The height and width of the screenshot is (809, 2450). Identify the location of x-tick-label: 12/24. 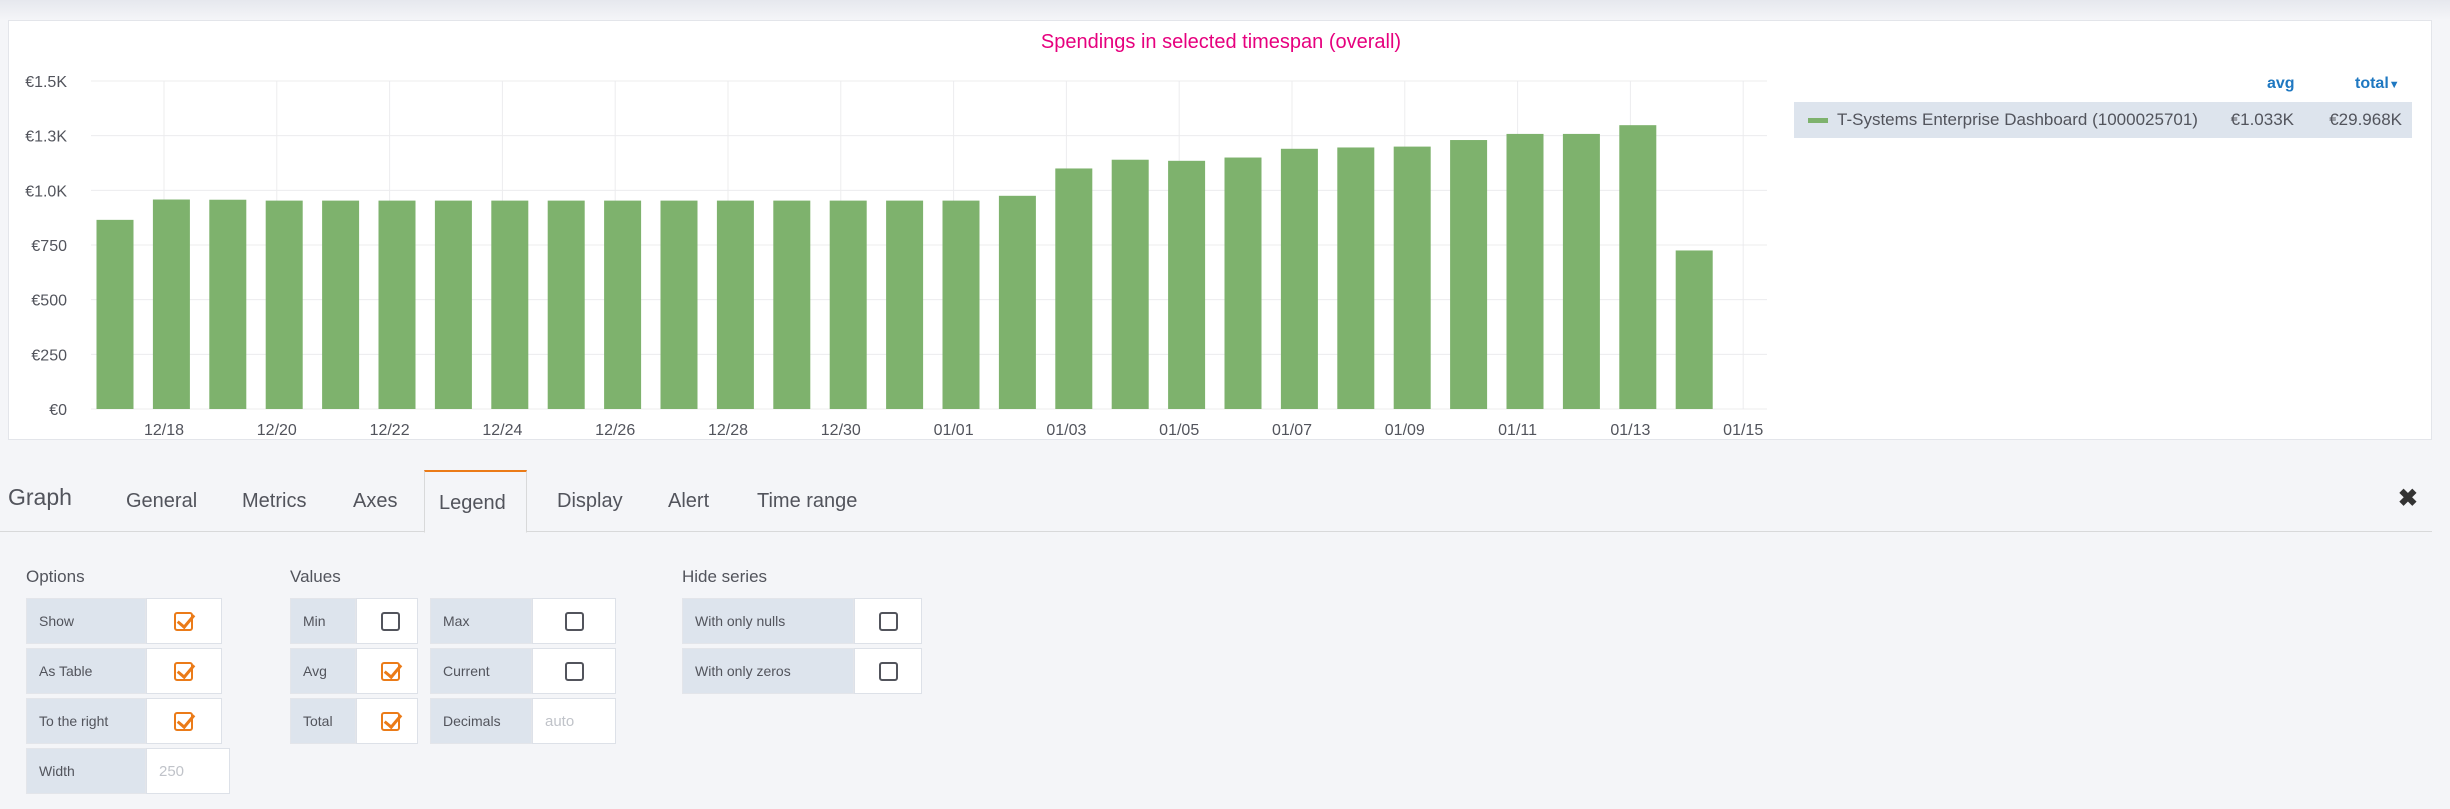
(502, 430).